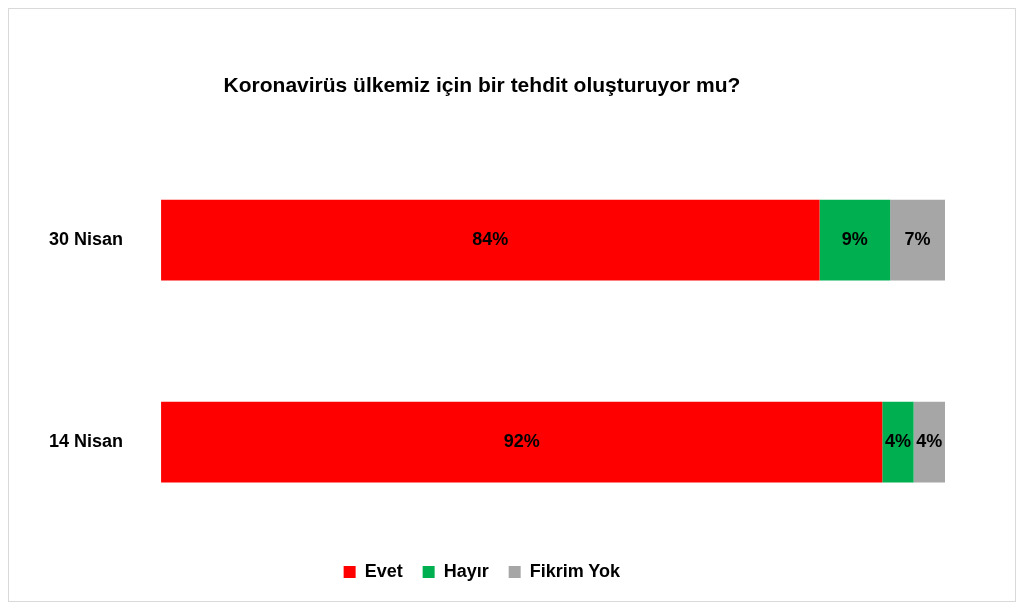  What do you see at coordinates (86, 239) in the screenshot?
I see `y-tick-label: 30 Nisan` at bounding box center [86, 239].